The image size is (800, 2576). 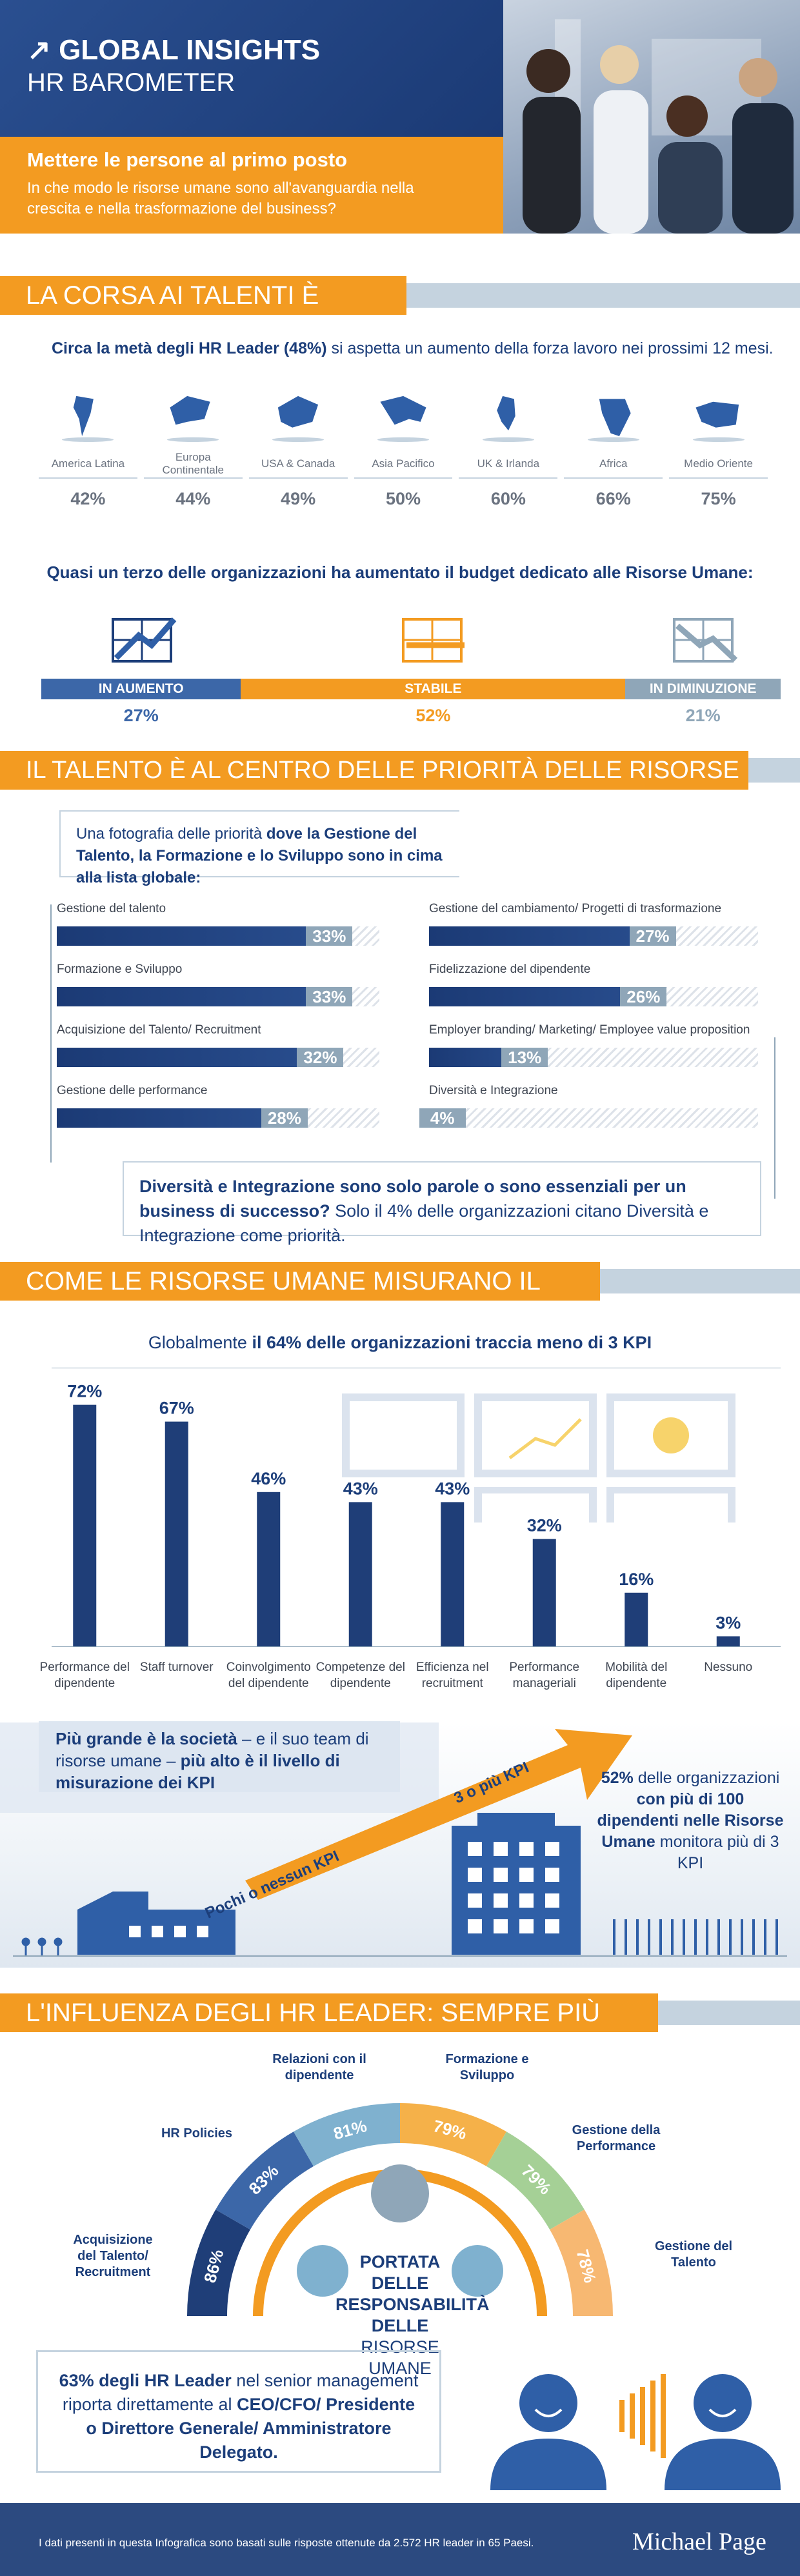 I want to click on region-value: 60%, so click(x=508, y=498).